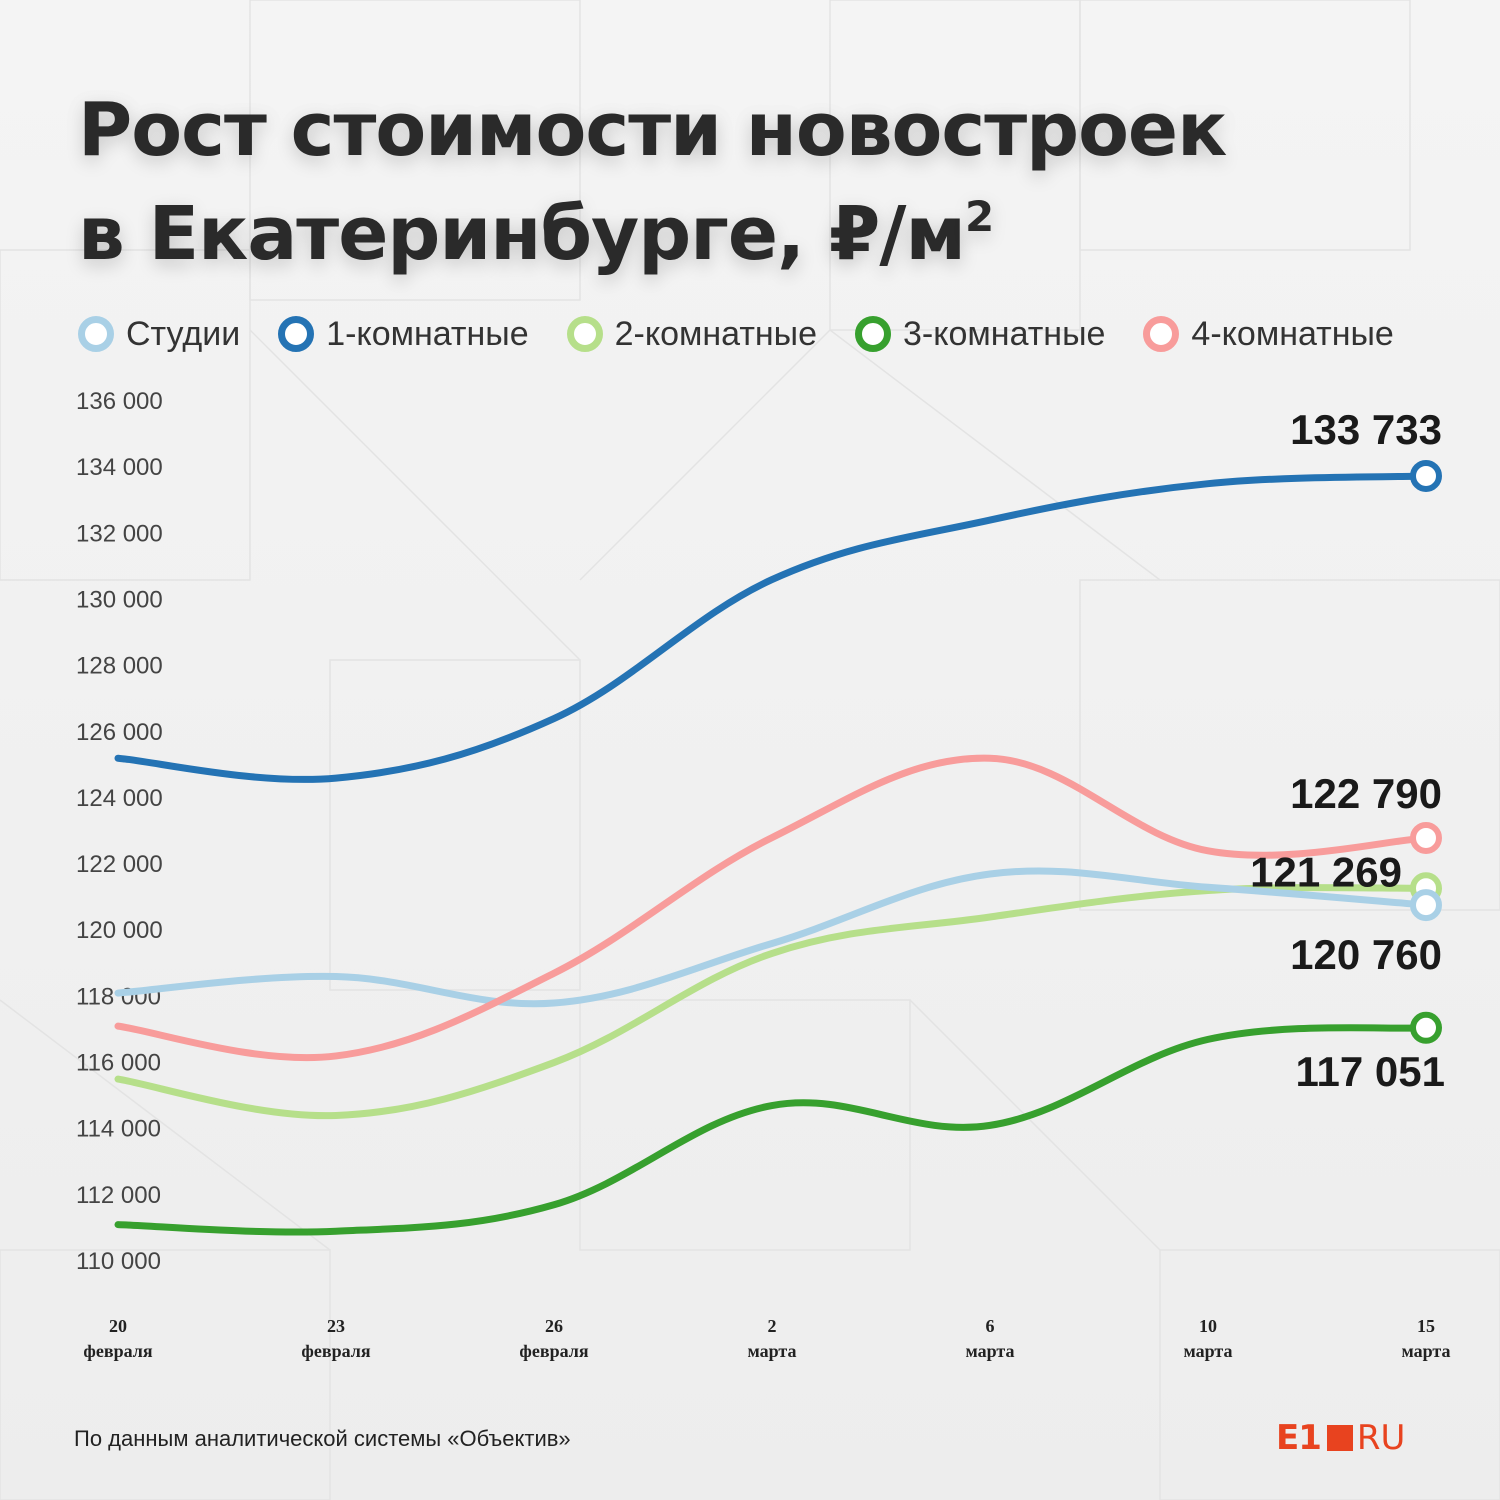 The width and height of the screenshot is (1500, 1500). I want to click on y-tick-label: 128 000, so click(119, 666).